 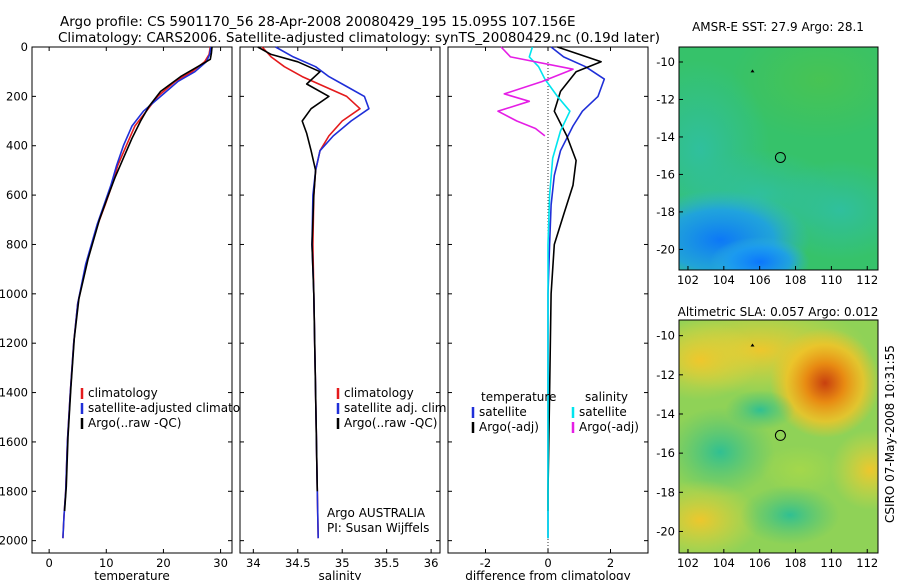 What do you see at coordinates (298, 563) in the screenshot?
I see `salinity-xtick-label: 34.5` at bounding box center [298, 563].